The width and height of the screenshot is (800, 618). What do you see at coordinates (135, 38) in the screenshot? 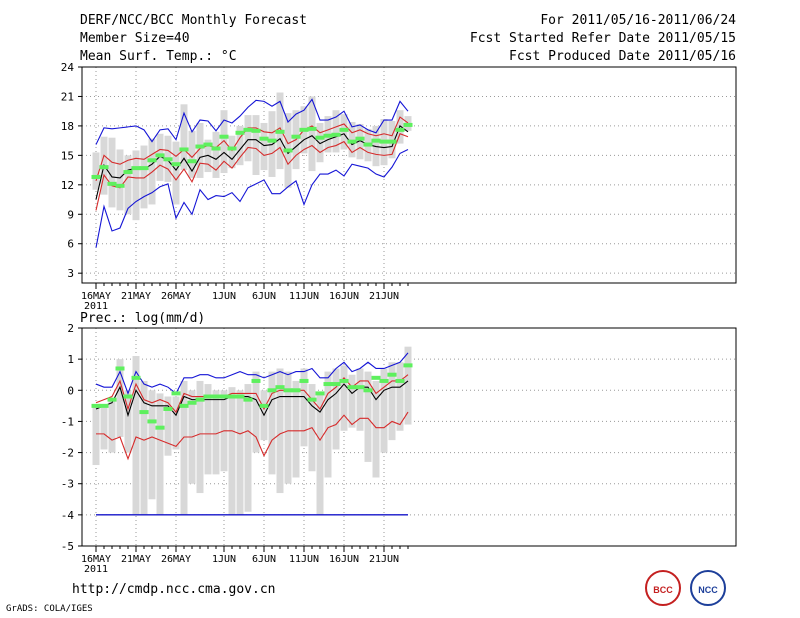
I see `member-size: Member Size=40` at bounding box center [135, 38].